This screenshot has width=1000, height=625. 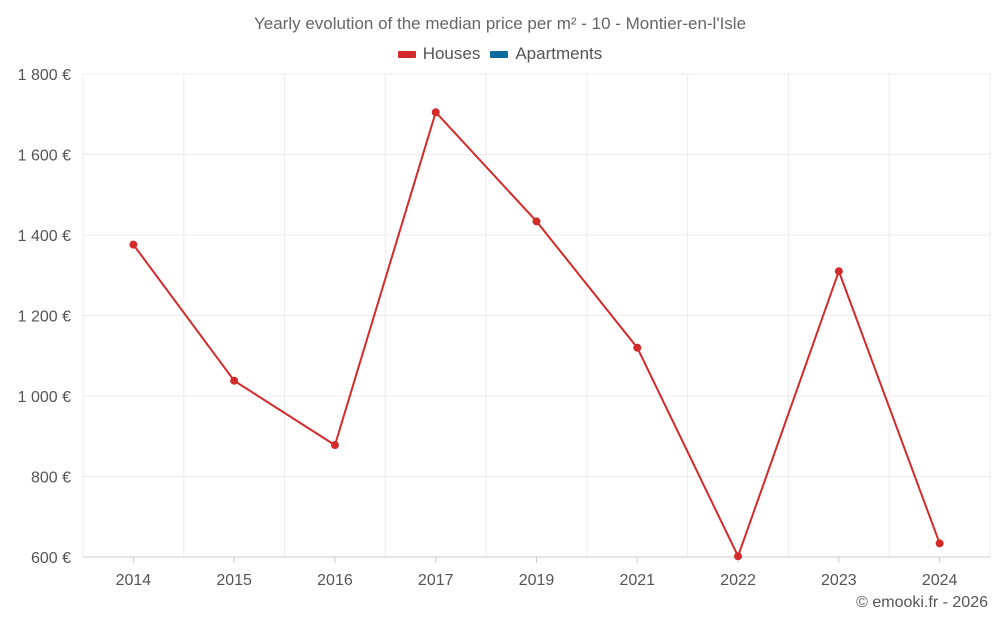 What do you see at coordinates (51, 558) in the screenshot?
I see `y-tick-label: 600 €` at bounding box center [51, 558].